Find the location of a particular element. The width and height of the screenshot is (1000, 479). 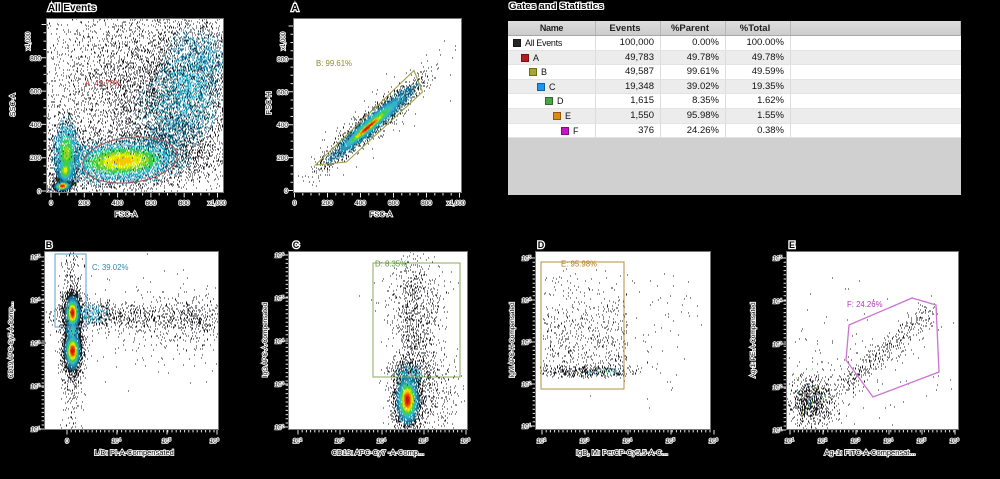

svg-text: B: 99.61% is located at coordinates (334, 63).